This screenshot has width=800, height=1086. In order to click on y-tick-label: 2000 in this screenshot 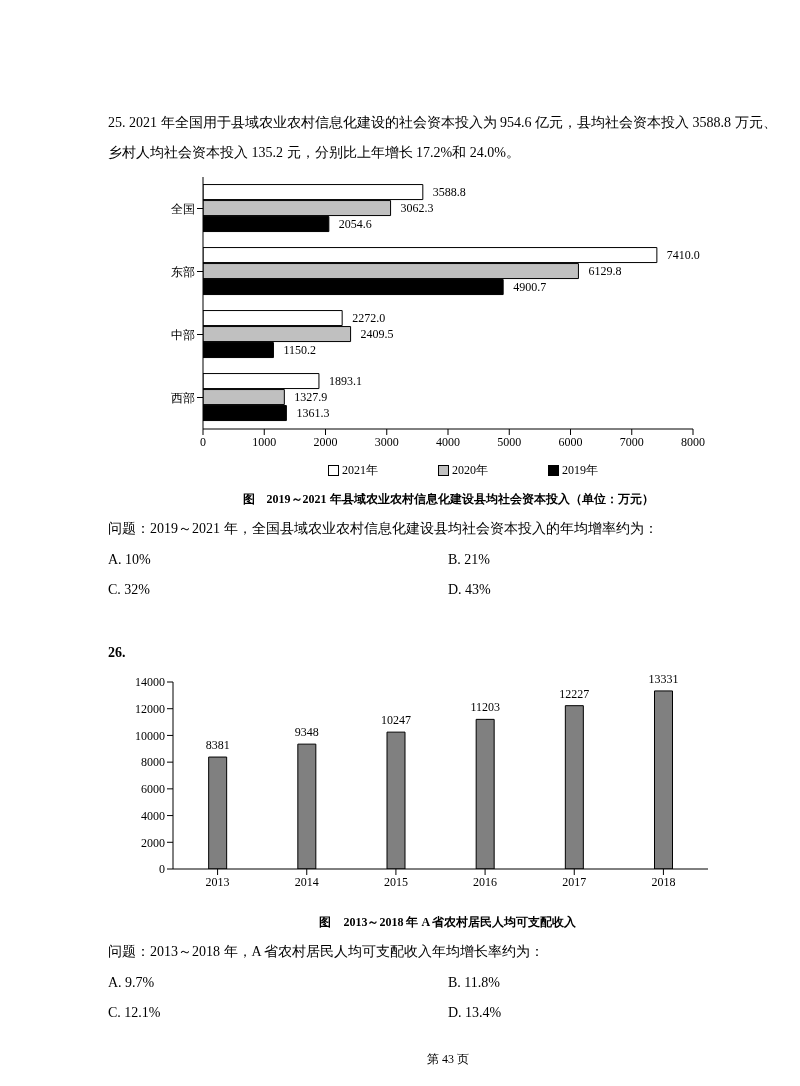, I will do `click(153, 842)`.